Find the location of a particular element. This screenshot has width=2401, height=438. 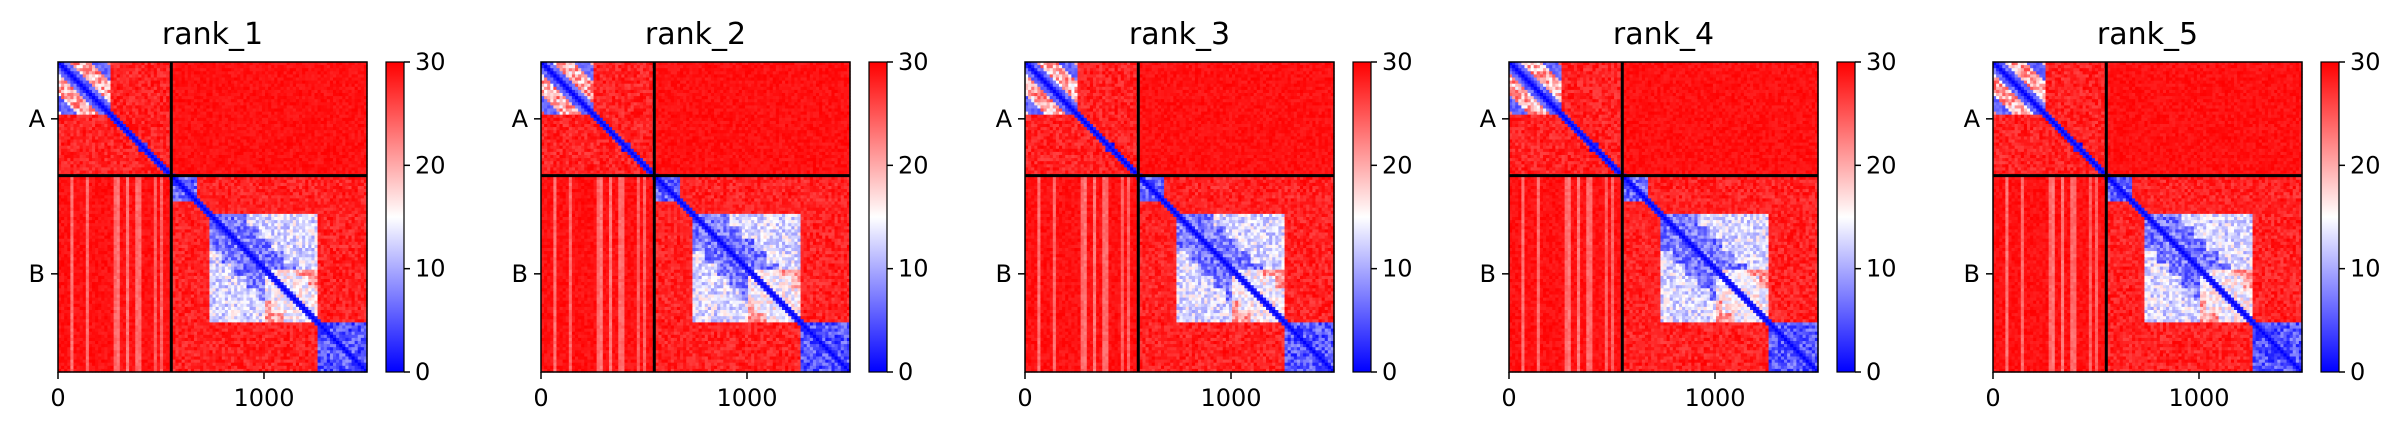

panel-title: rank_4 is located at coordinates (1663, 34).